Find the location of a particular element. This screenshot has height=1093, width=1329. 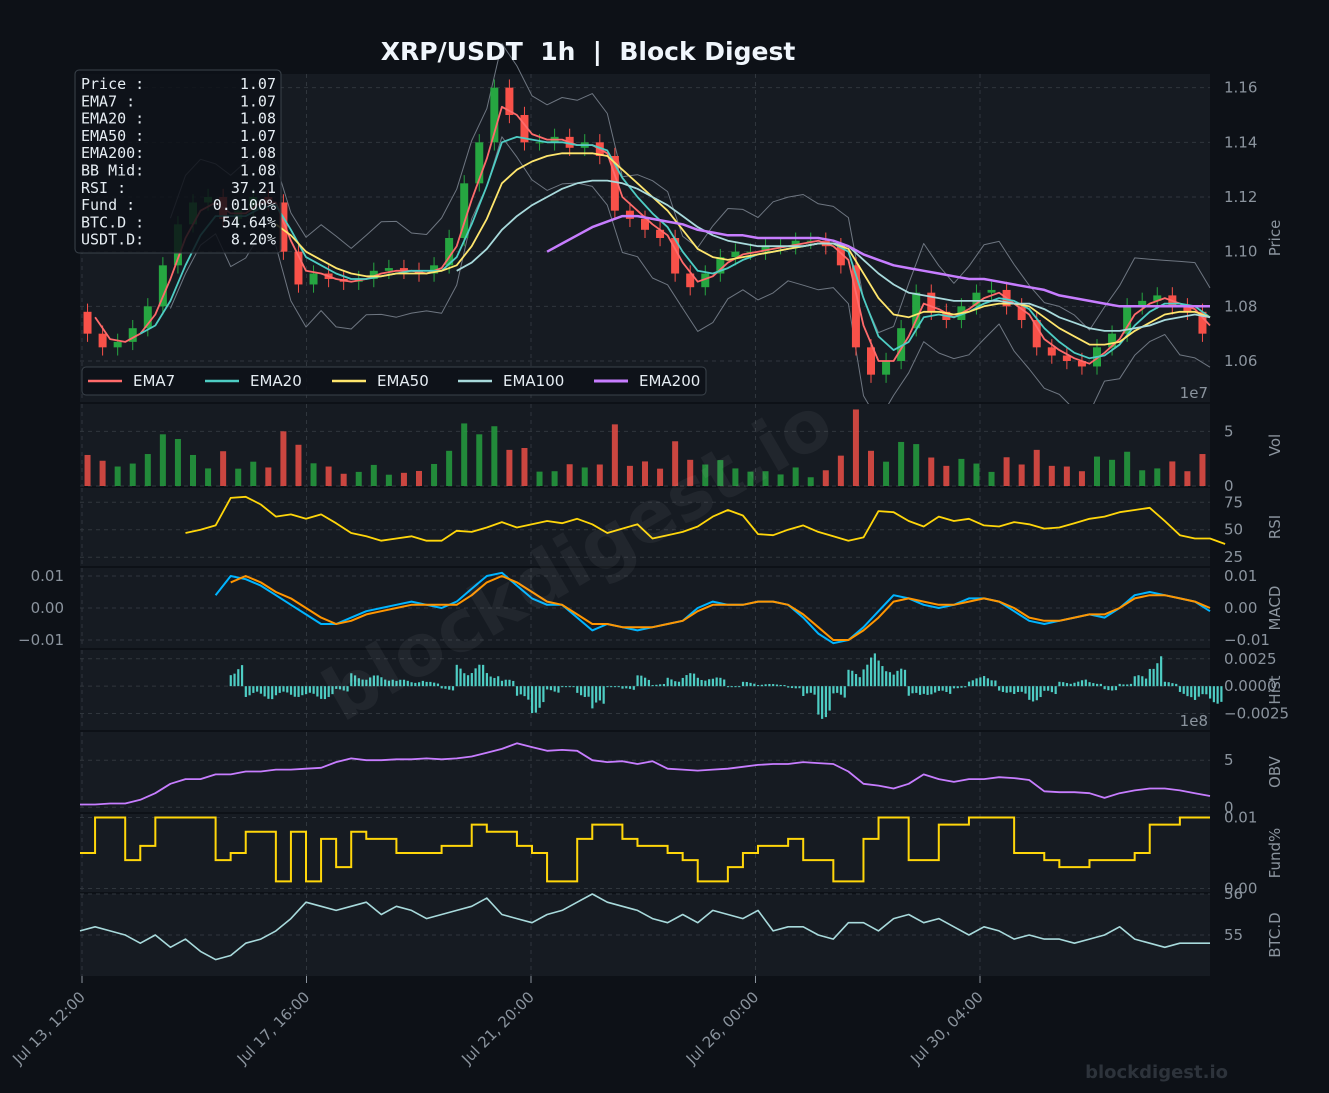

y-tick-label-left: −0.01 is located at coordinates (41, 640).